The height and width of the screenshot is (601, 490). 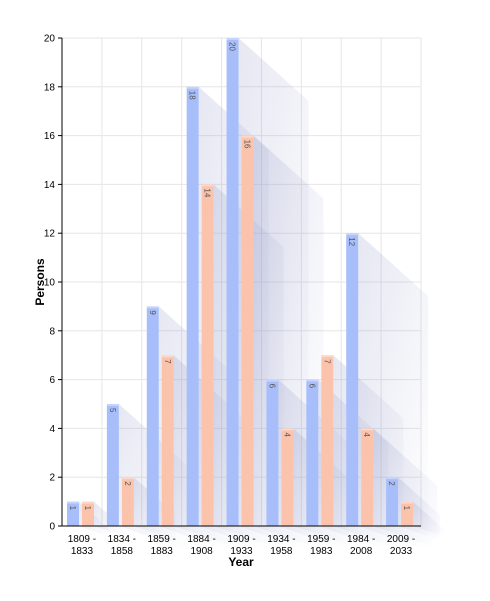 I want to click on bar-value-label: 18, so click(x=192, y=95).